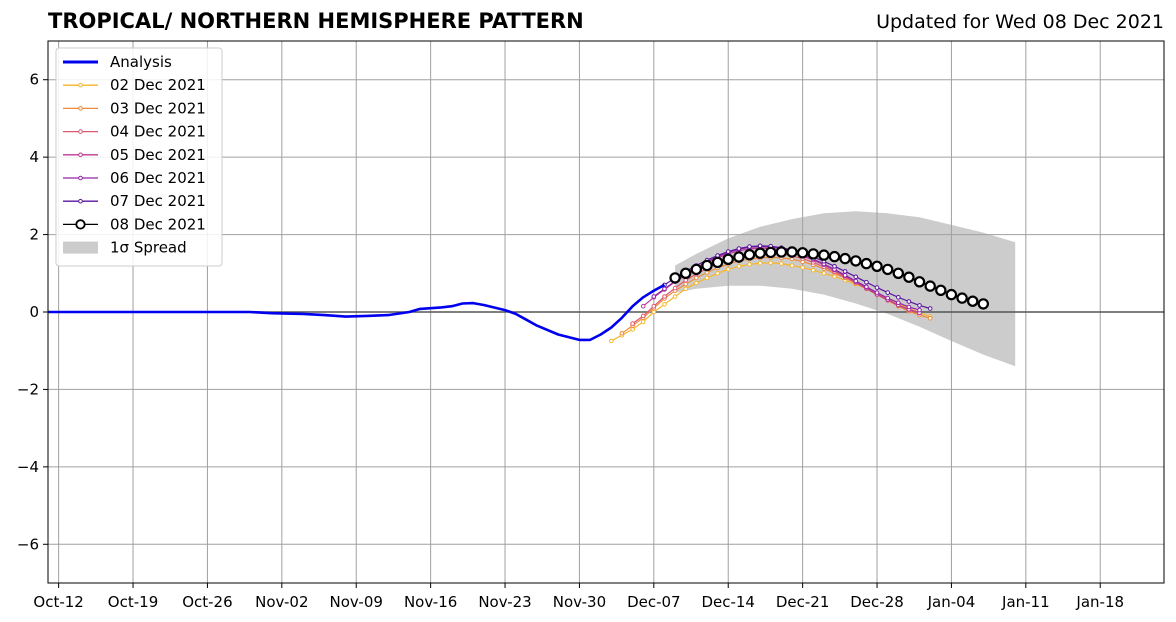 The width and height of the screenshot is (1176, 622). I want to click on x-tick-label: Jan-11, so click(1025, 602).